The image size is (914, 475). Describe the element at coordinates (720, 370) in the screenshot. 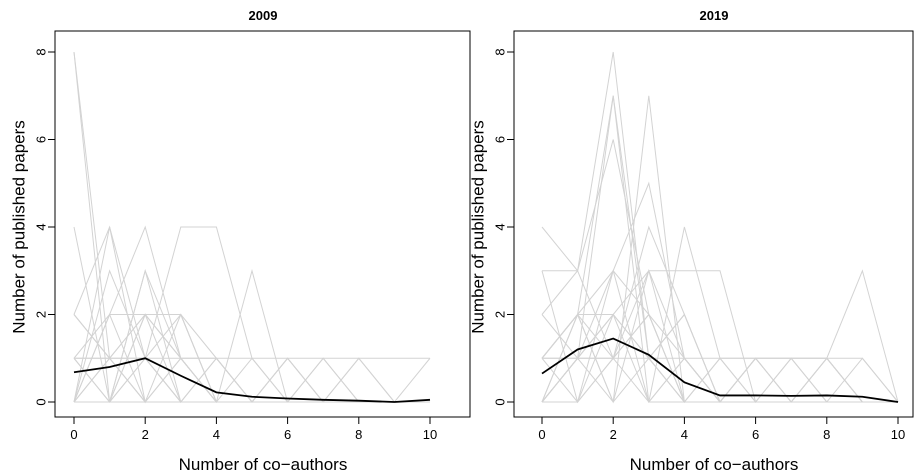

I see `mean-line` at that location.